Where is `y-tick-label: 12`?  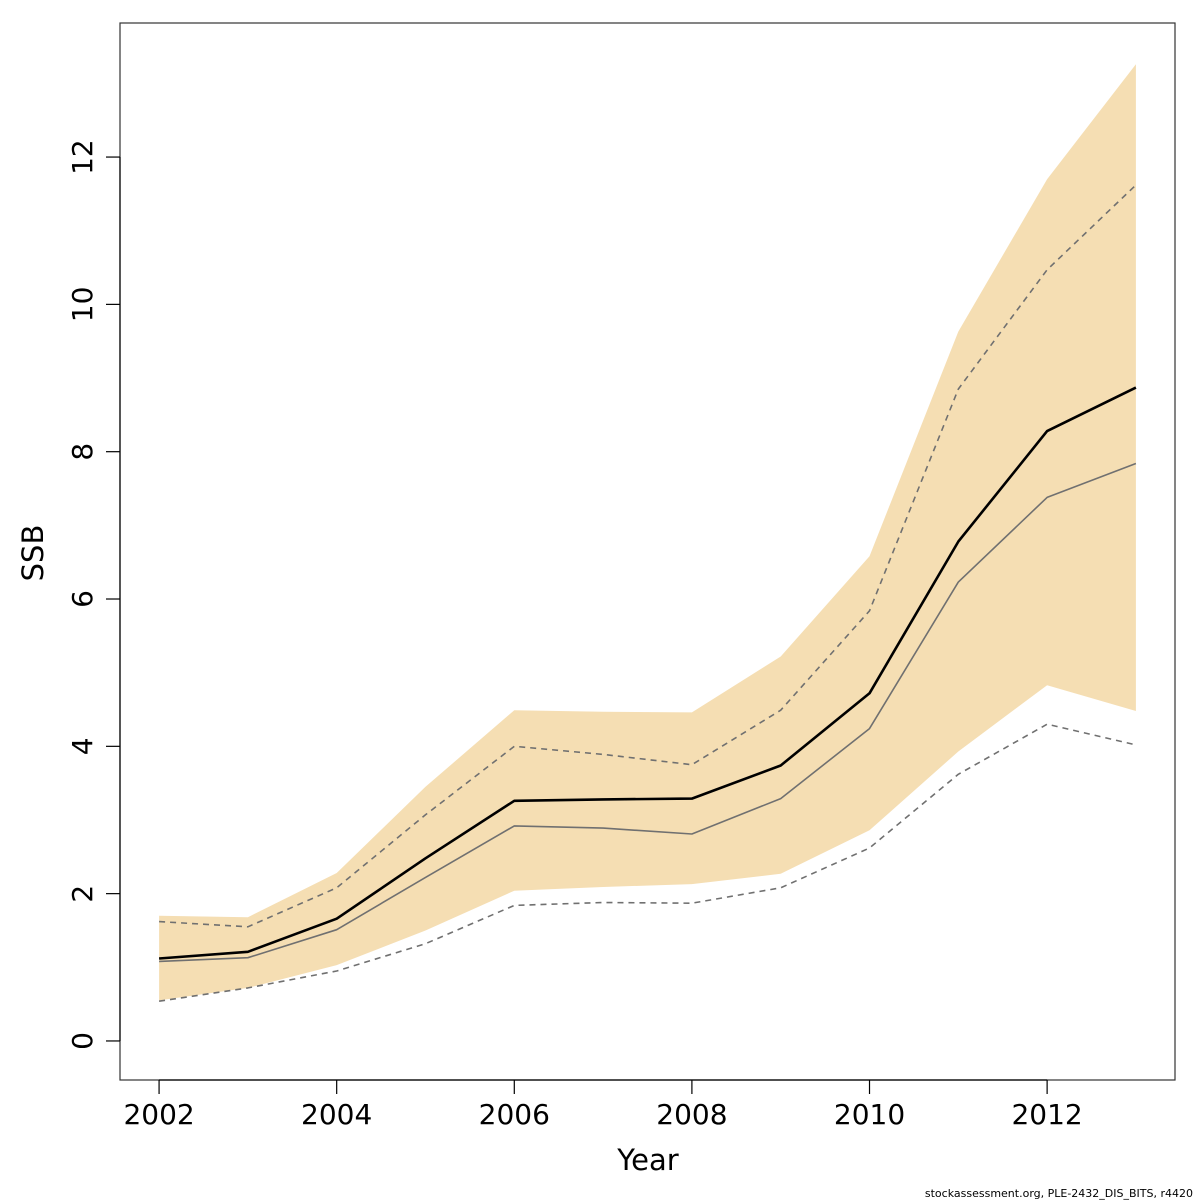 y-tick-label: 12 is located at coordinates (82, 157).